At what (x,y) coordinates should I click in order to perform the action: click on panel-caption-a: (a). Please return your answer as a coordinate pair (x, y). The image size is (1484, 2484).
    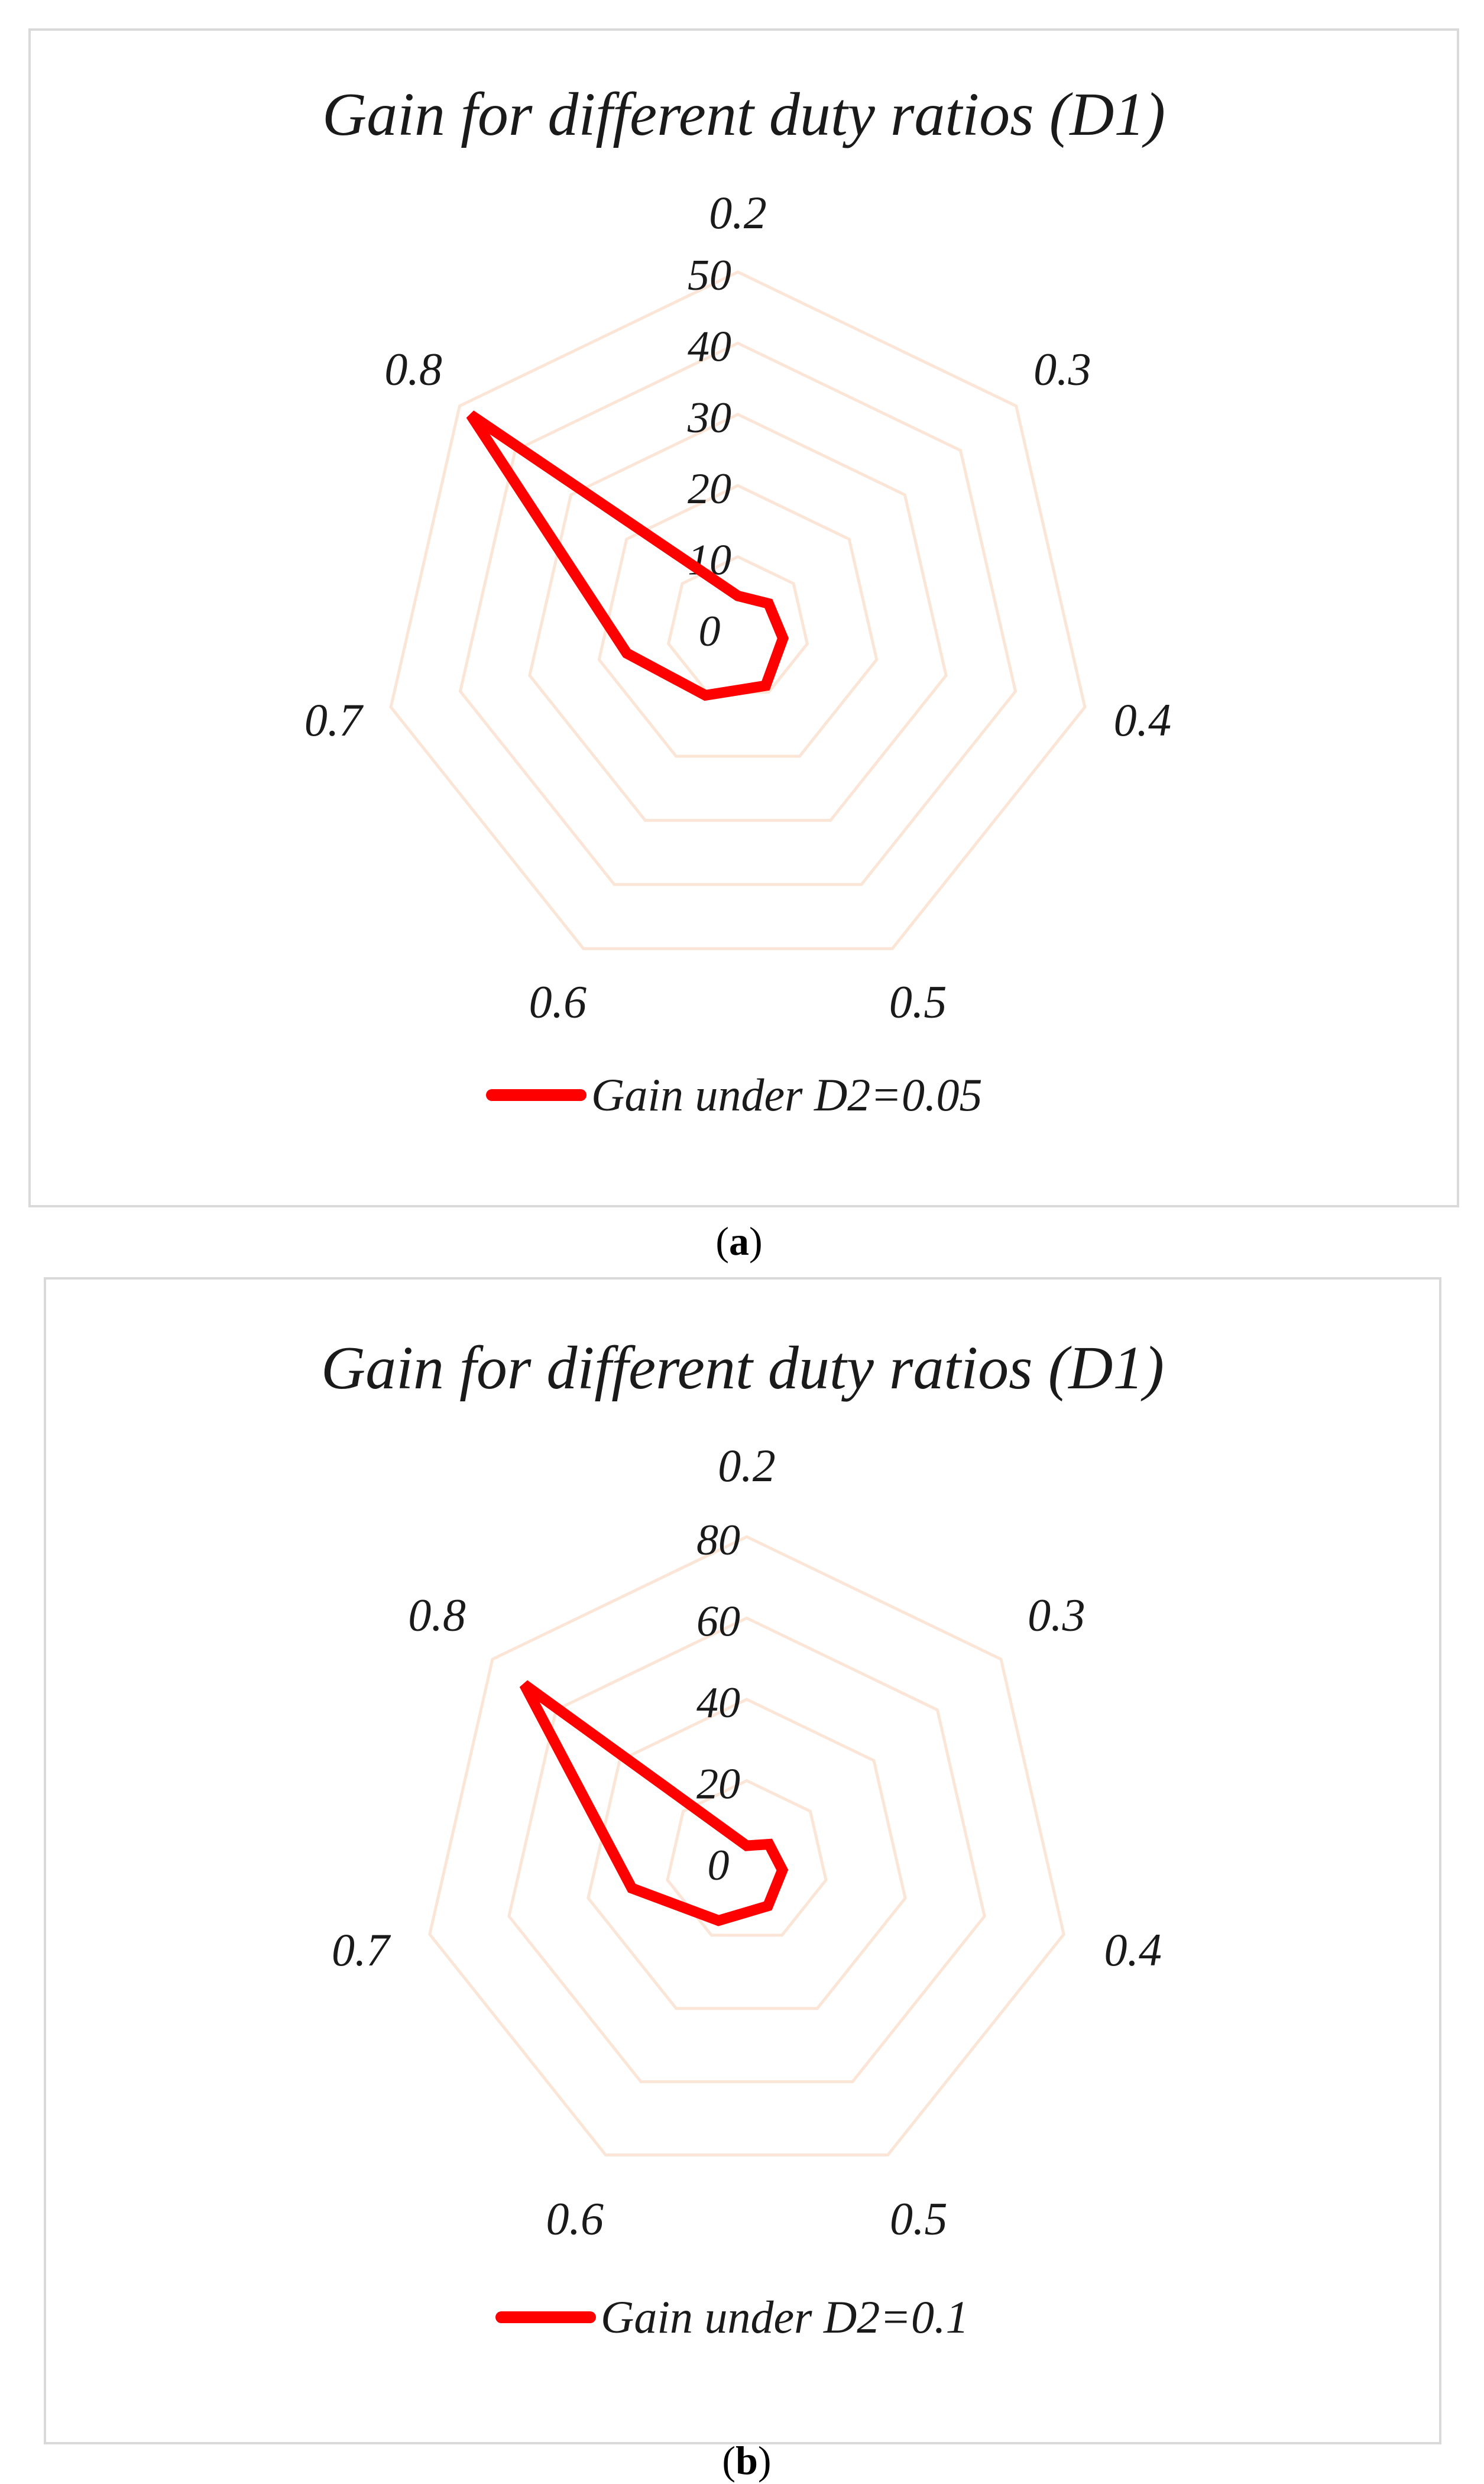
    Looking at the image, I should click on (739, 1241).